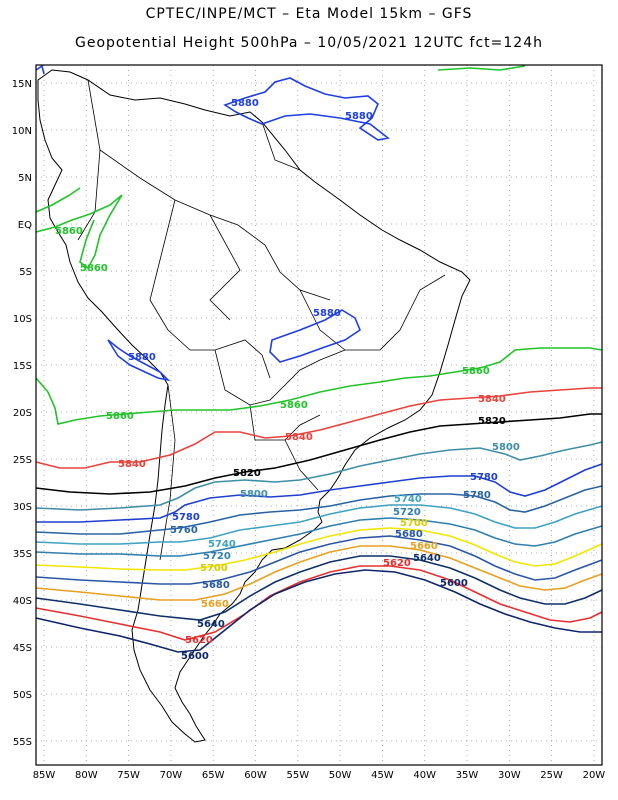 This screenshot has height=800, width=618. What do you see at coordinates (86, 775) in the screenshot?
I see `lon-tick-label: 80W` at bounding box center [86, 775].